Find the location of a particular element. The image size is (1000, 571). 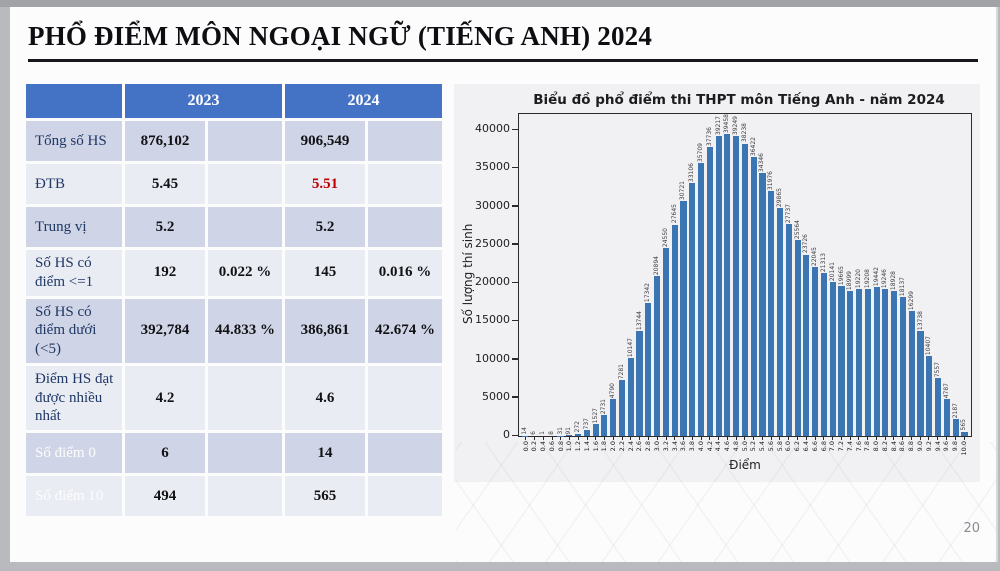

x-tick: 7.4 is located at coordinates (850, 446).